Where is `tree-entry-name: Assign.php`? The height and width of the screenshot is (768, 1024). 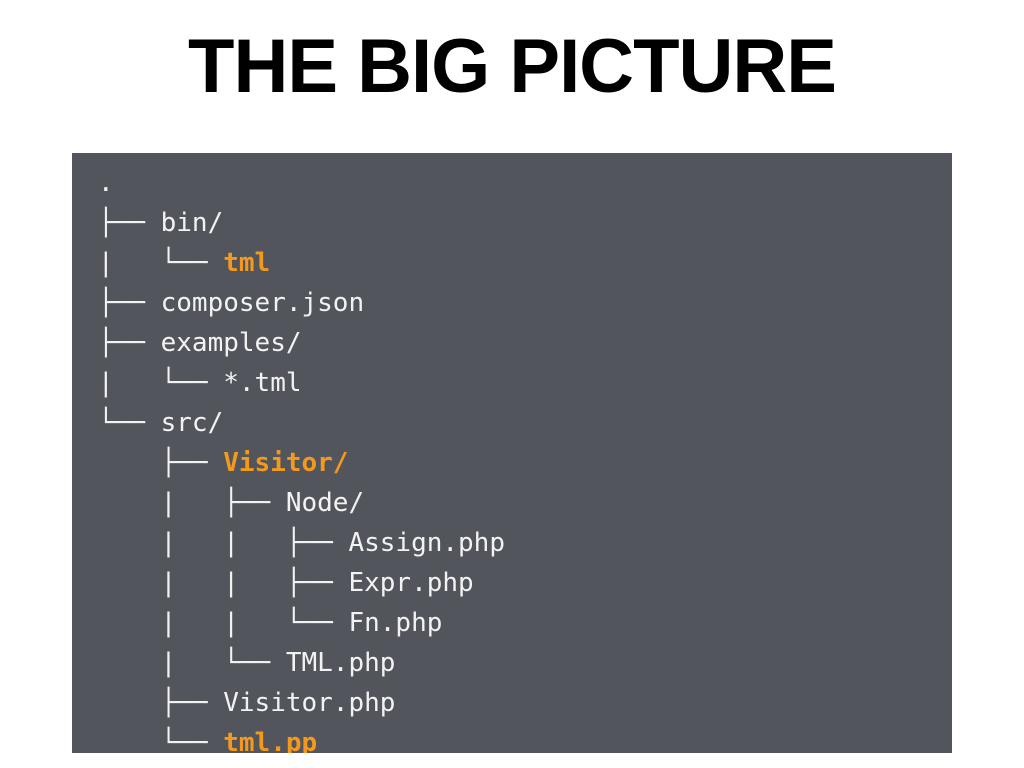 tree-entry-name: Assign.php is located at coordinates (426, 543).